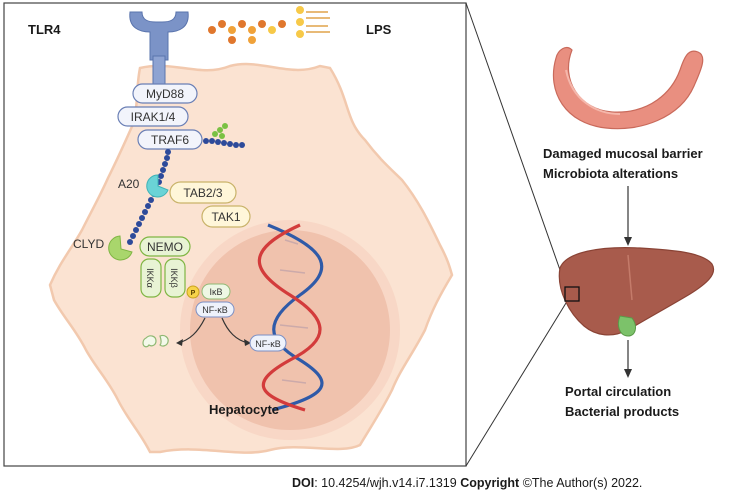  What do you see at coordinates (636, 292) in the screenshot?
I see `liver-icon` at bounding box center [636, 292].